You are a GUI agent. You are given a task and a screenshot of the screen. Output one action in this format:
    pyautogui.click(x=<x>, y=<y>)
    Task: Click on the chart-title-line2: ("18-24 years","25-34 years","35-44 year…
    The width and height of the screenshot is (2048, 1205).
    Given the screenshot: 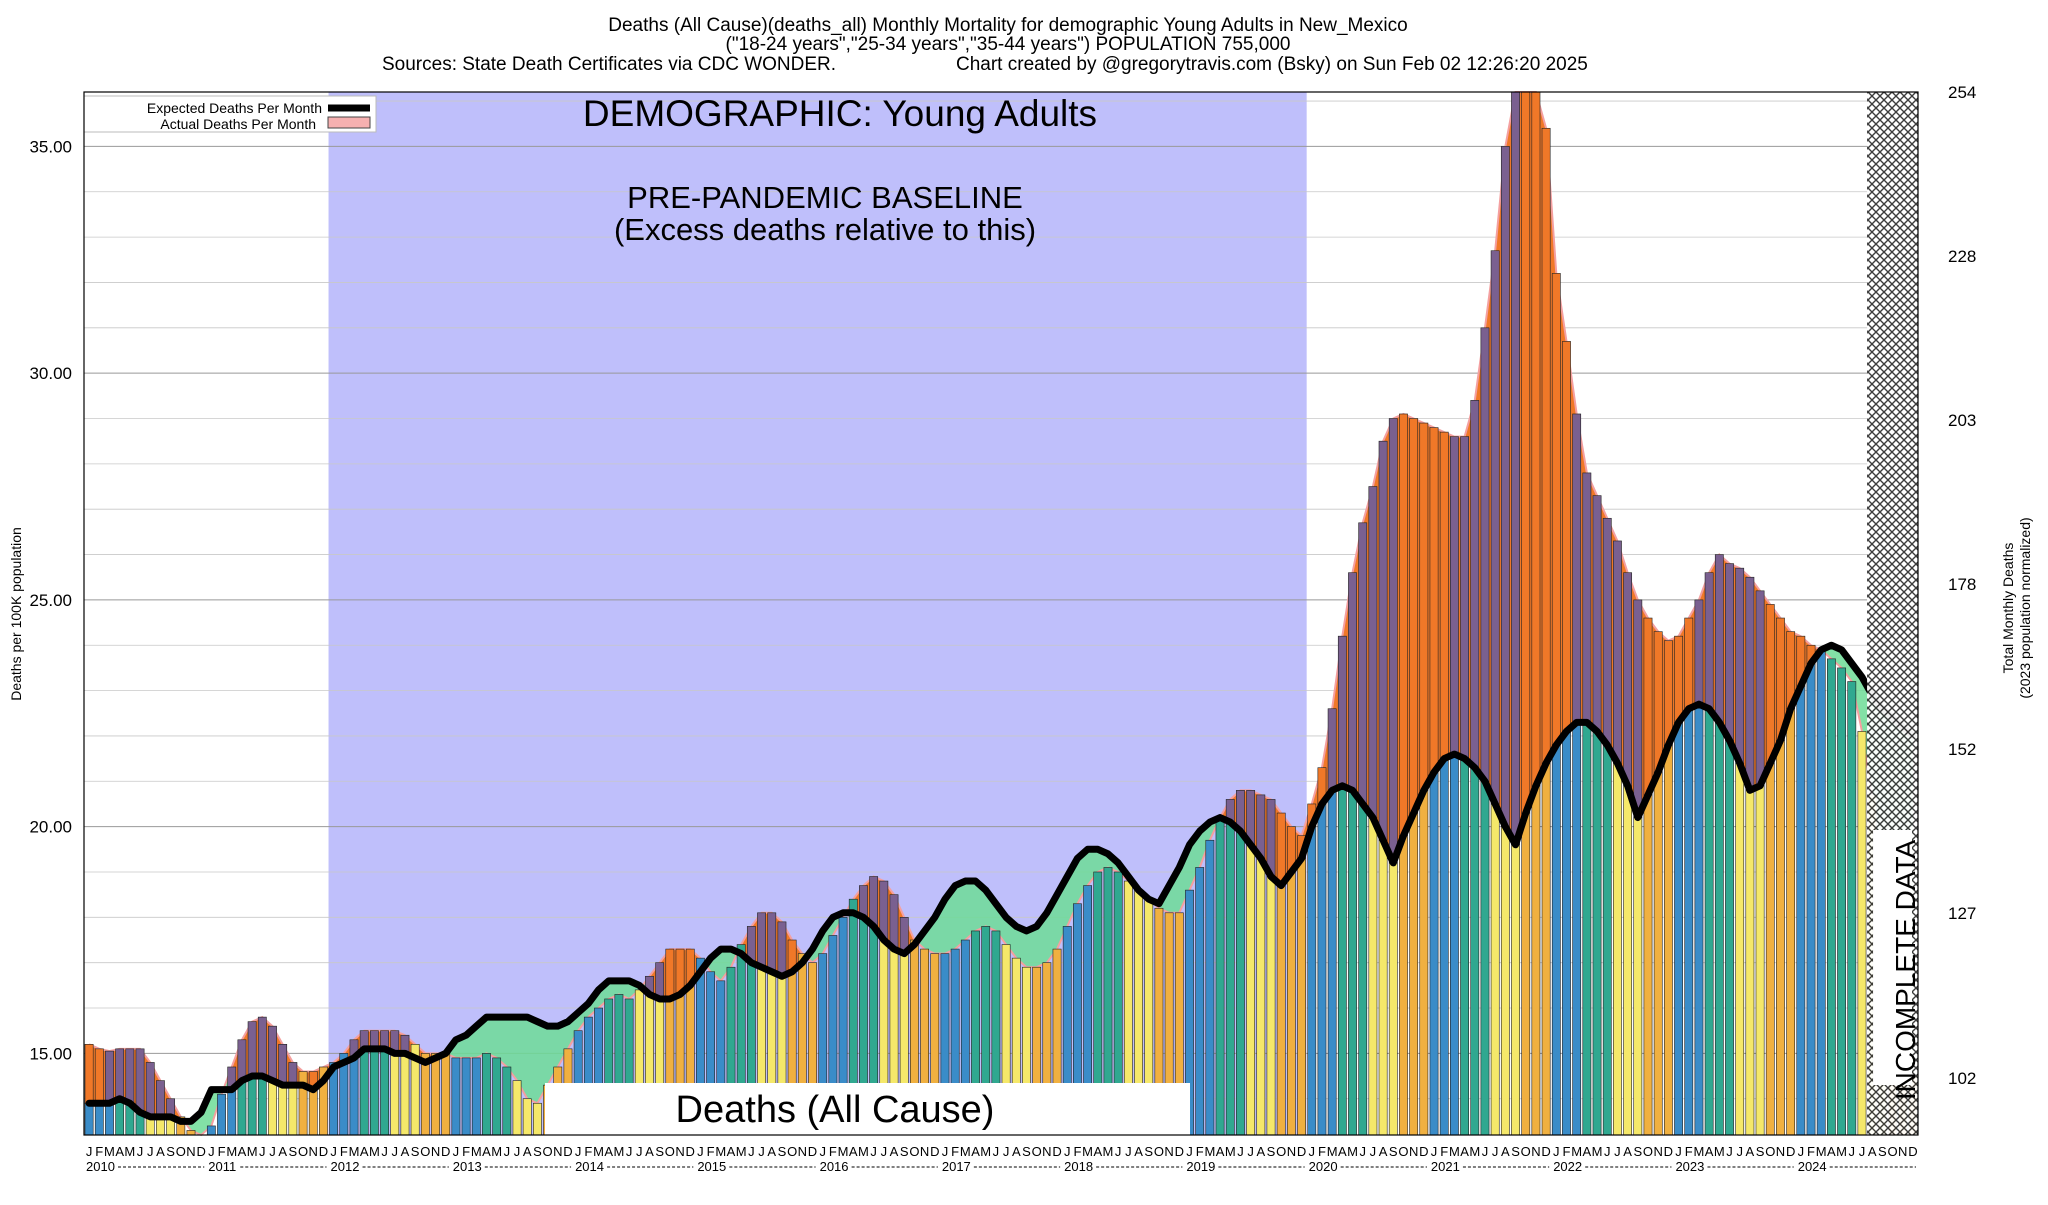 What is the action you would take?
    pyautogui.click(x=1008, y=44)
    